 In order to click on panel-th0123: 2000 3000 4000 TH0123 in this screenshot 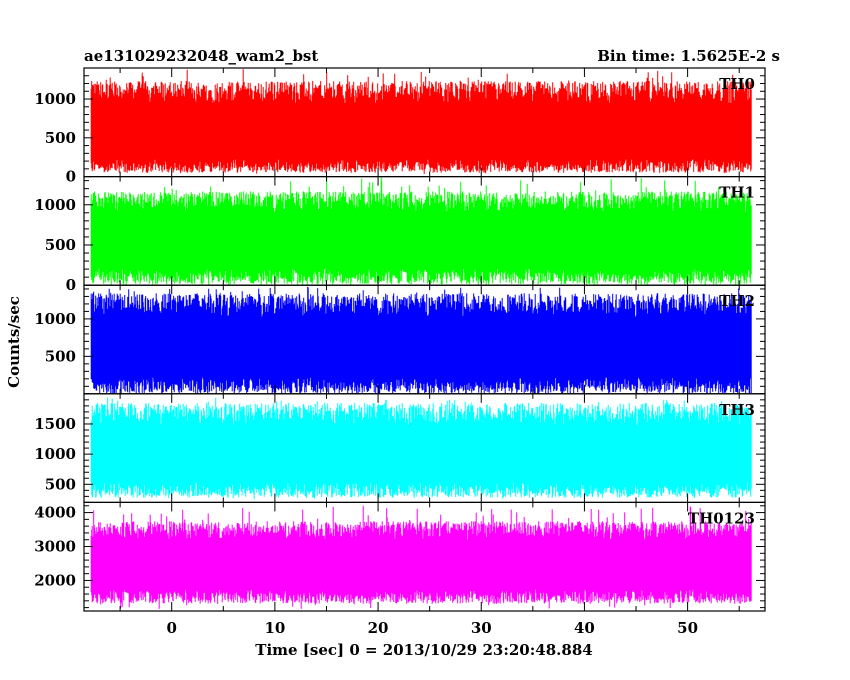, I will do `click(400, 556)`.